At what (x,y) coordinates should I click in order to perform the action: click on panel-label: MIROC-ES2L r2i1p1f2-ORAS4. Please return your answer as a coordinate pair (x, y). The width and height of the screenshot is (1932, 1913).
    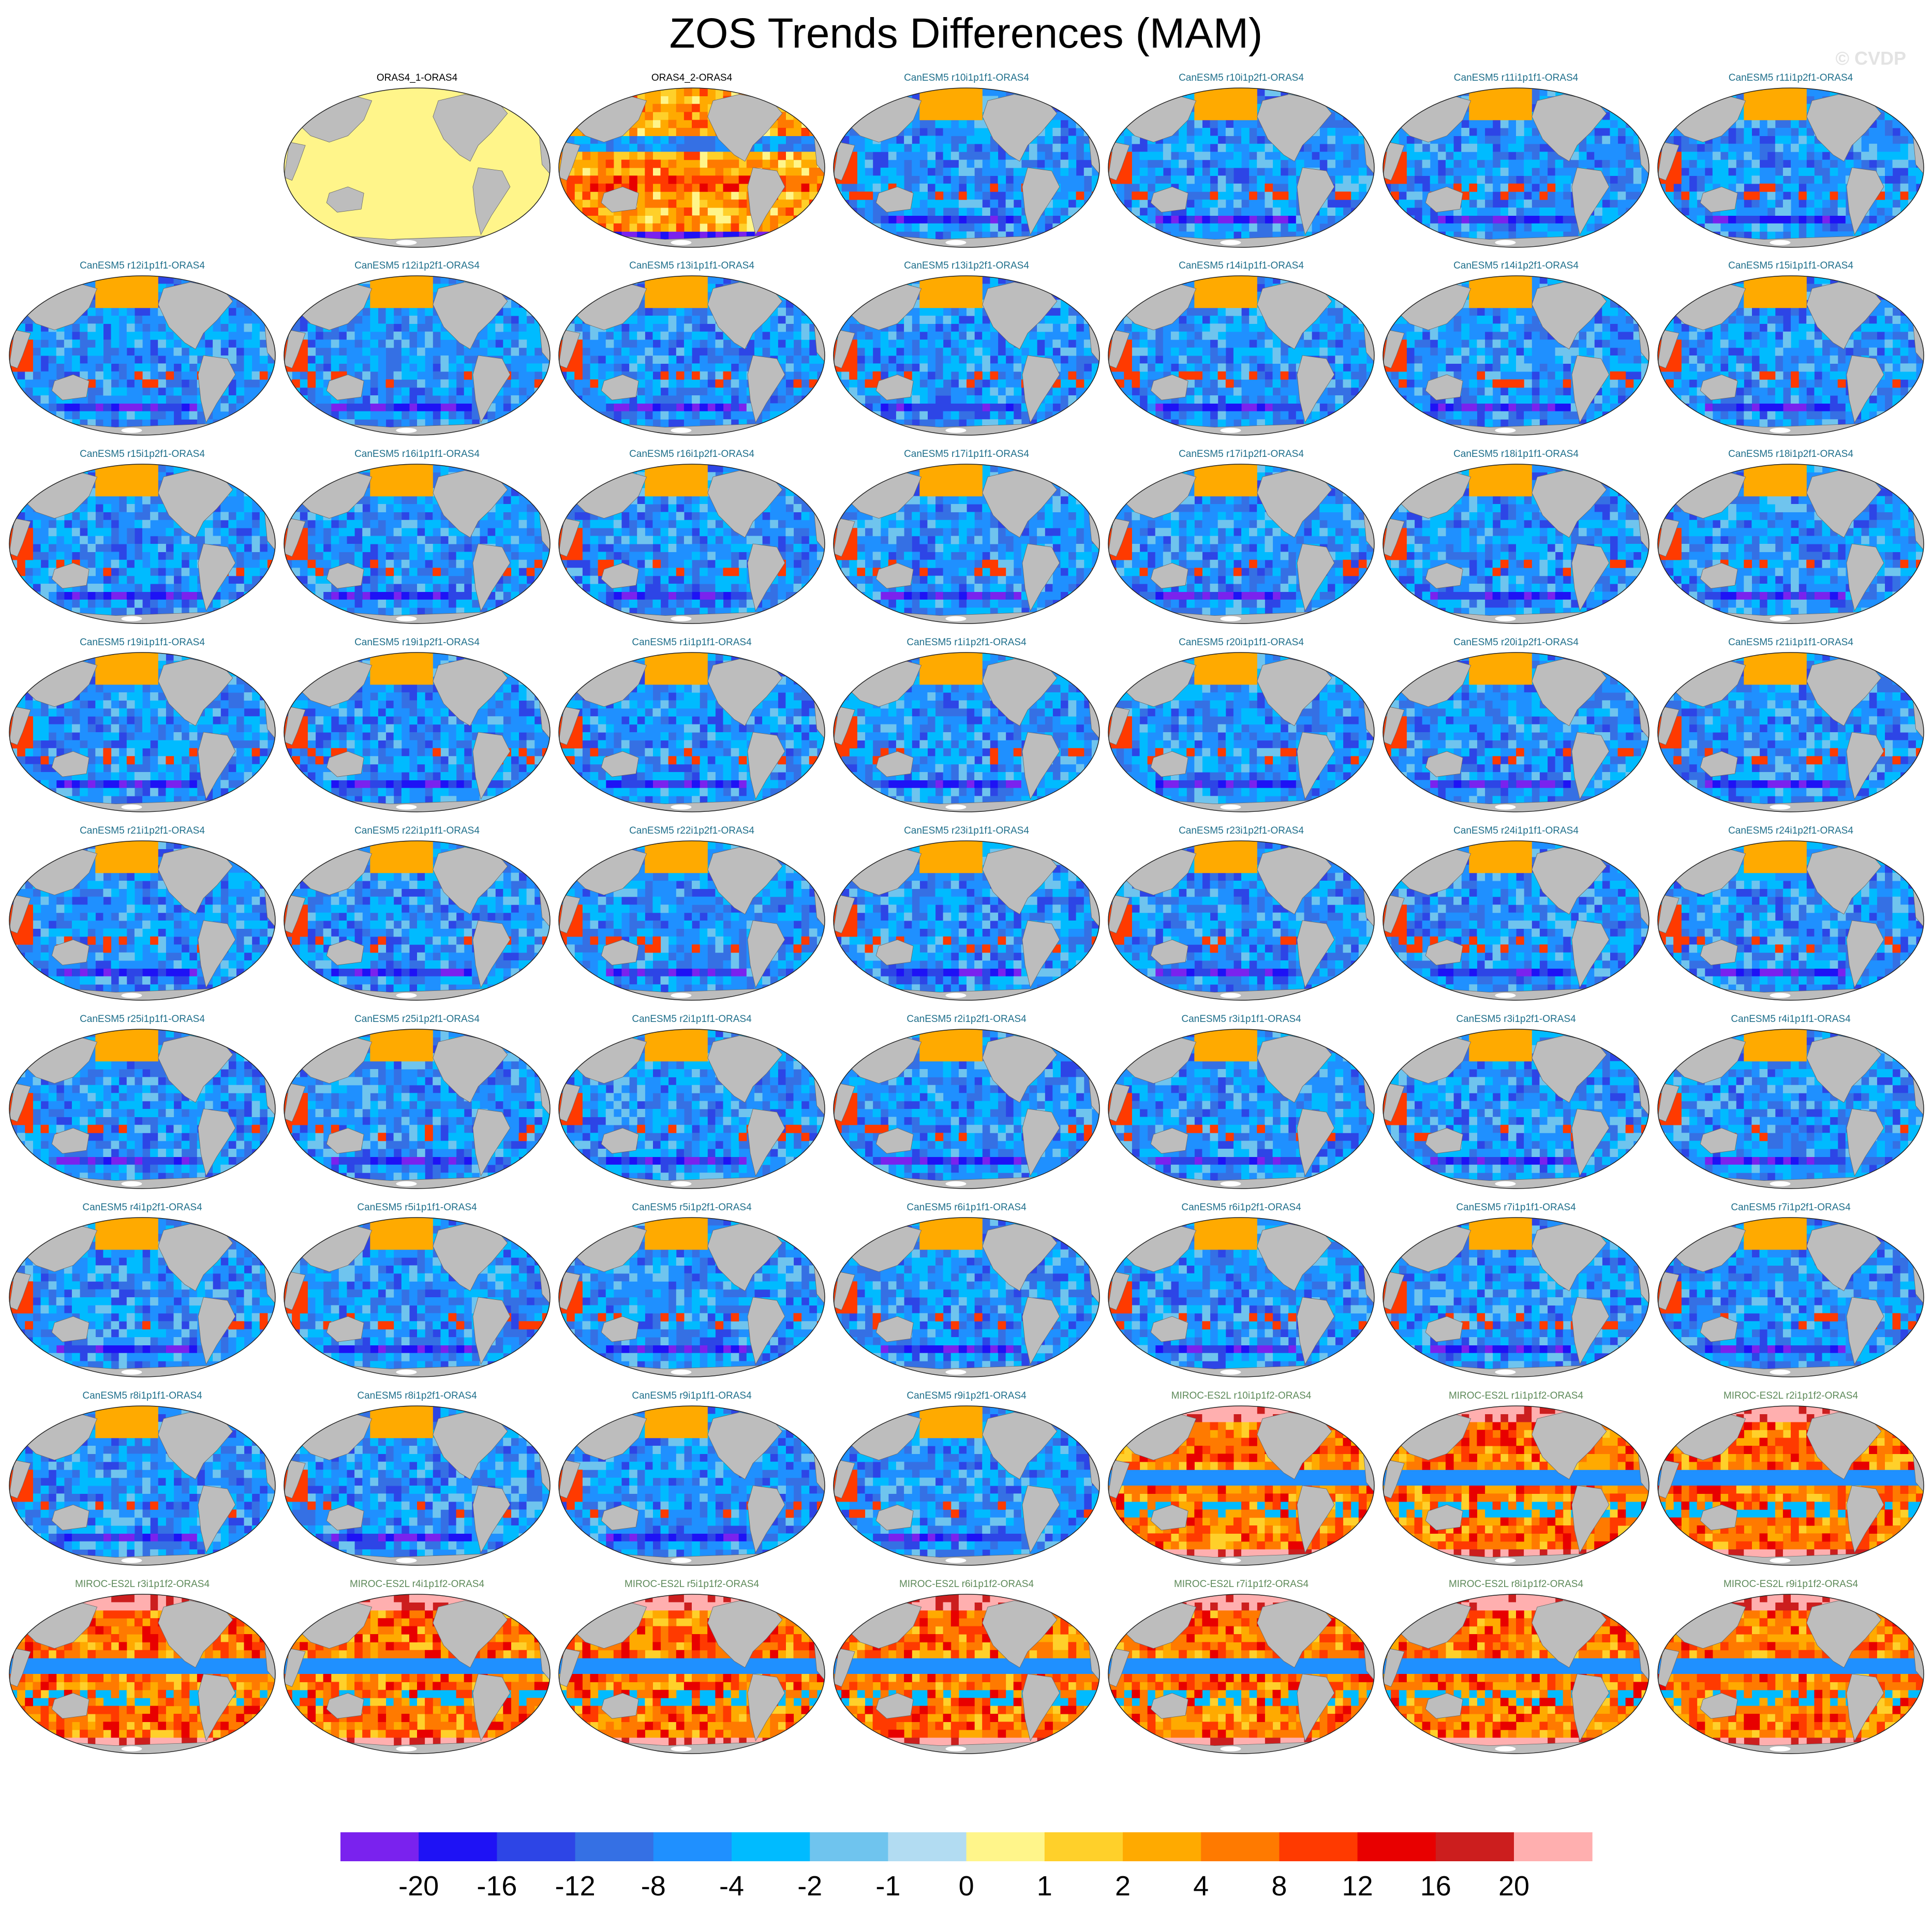
    Looking at the image, I should click on (1791, 1395).